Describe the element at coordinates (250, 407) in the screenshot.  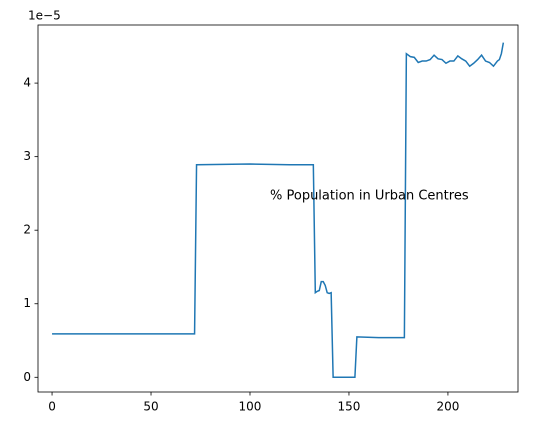
I see `x-tick-label: 100` at that location.